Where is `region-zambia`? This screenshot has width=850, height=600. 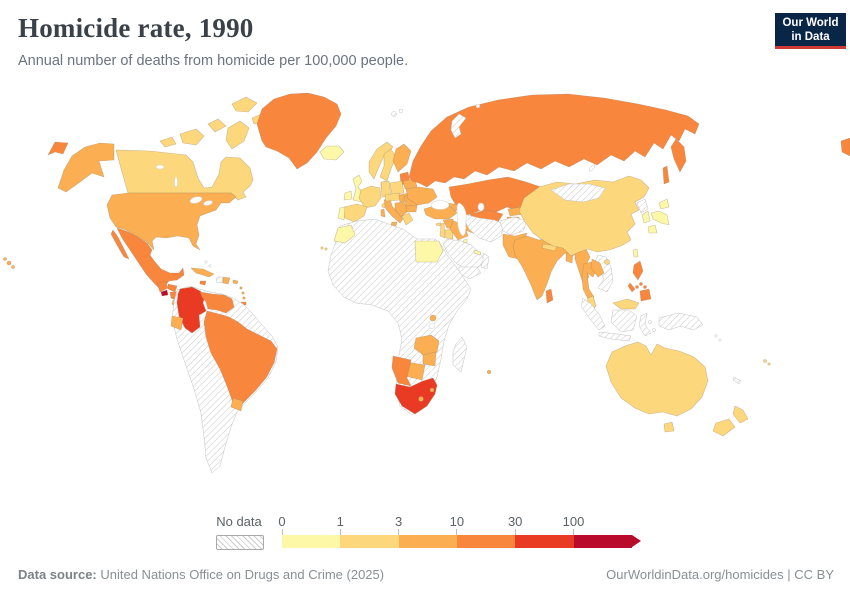
region-zambia is located at coordinates (426, 345).